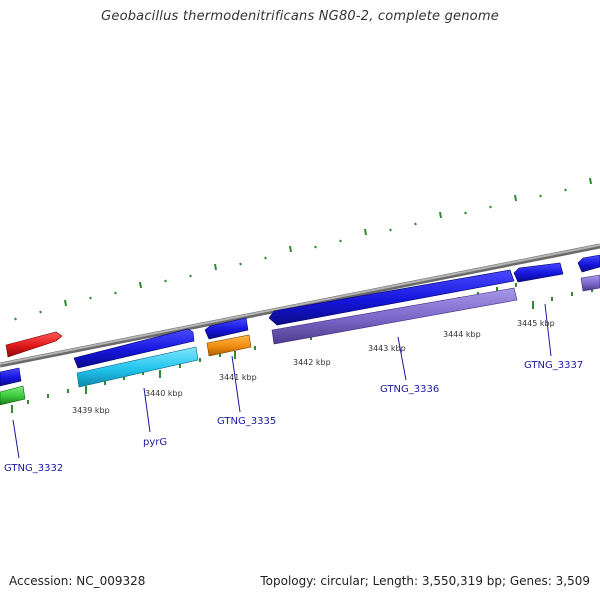  I want to click on scale-label: 3441 kbp, so click(238, 377).